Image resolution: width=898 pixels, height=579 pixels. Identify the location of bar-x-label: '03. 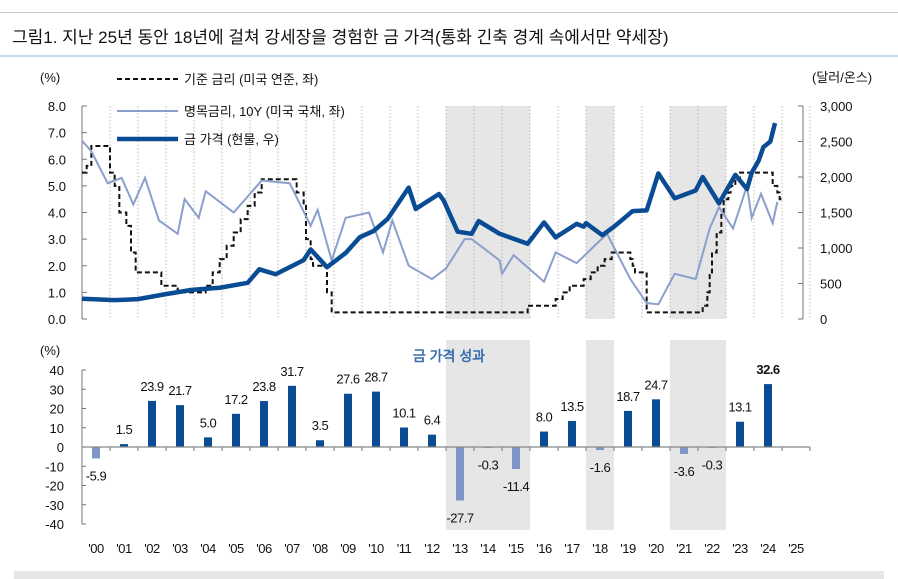
(180, 548).